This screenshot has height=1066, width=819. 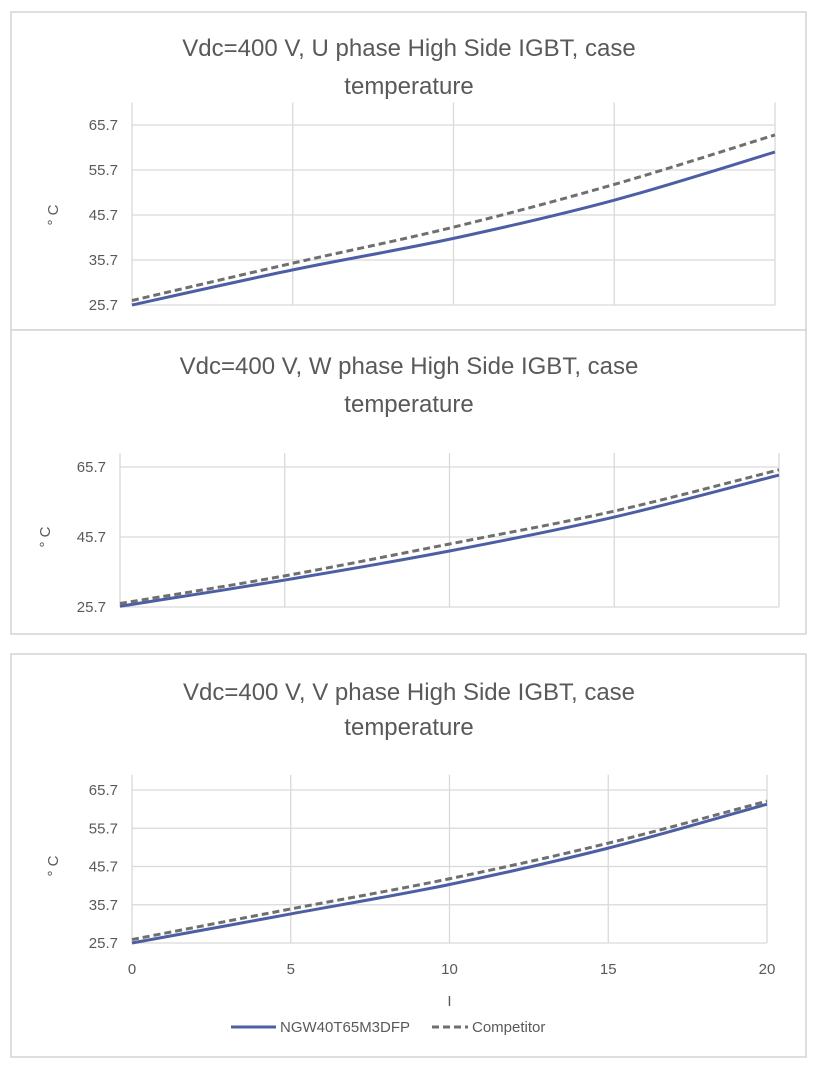 I want to click on chart-title-line: Vdc=400 V, W phase High Side IGBT, case, so click(x=409, y=366).